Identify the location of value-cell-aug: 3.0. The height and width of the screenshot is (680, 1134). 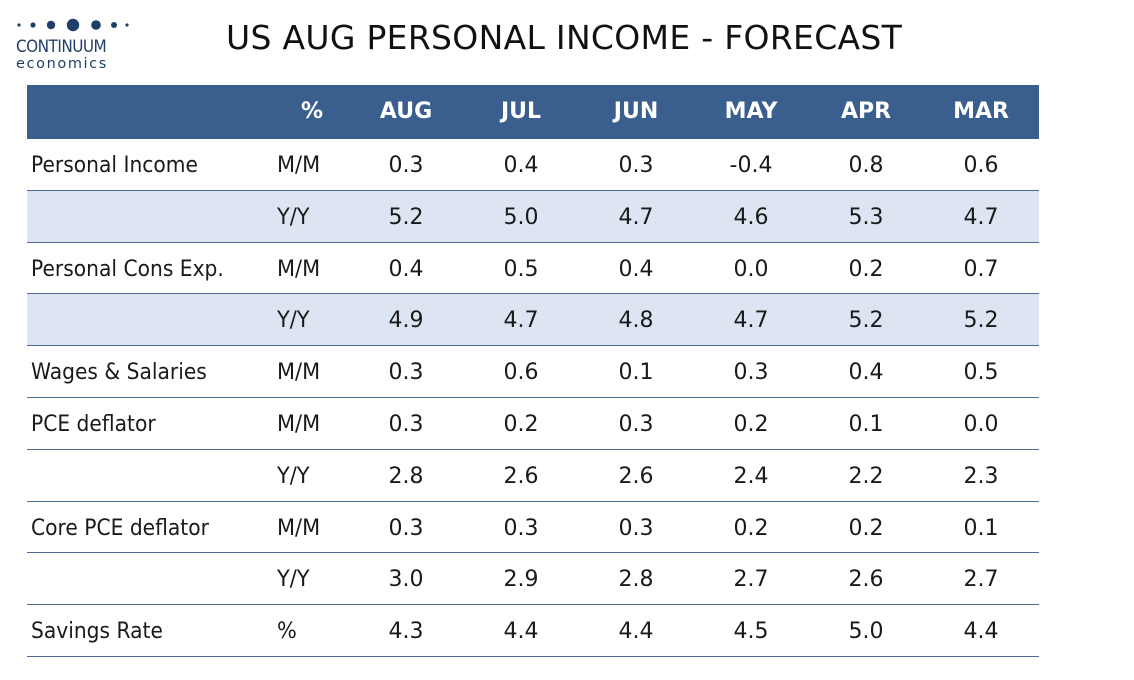
(406, 580).